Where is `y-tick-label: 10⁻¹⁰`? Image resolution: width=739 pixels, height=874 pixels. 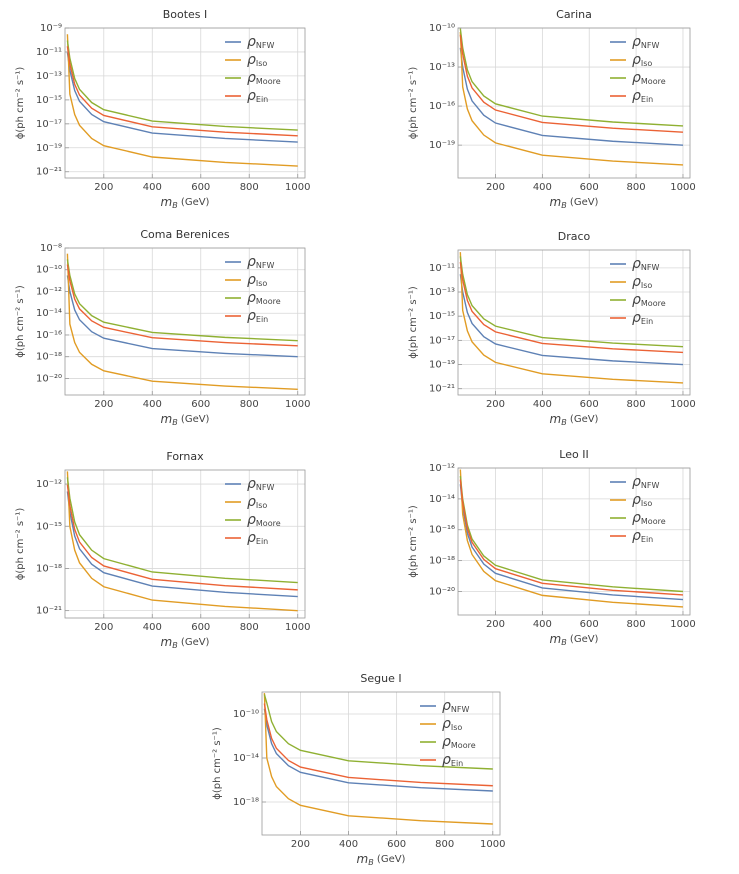
y-tick-label: 10⁻¹⁰ is located at coordinates (442, 28).